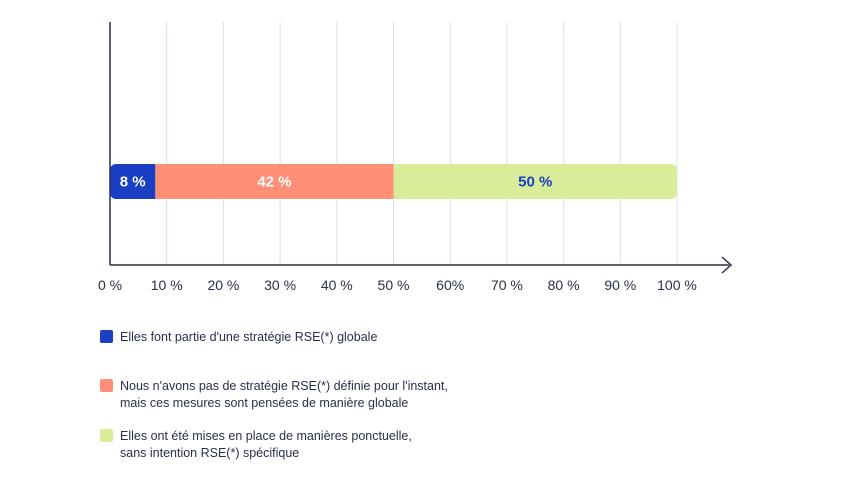 Image resolution: width=843 pixels, height=477 pixels. What do you see at coordinates (564, 285) in the screenshot?
I see `x-tick-label: 80 %` at bounding box center [564, 285].